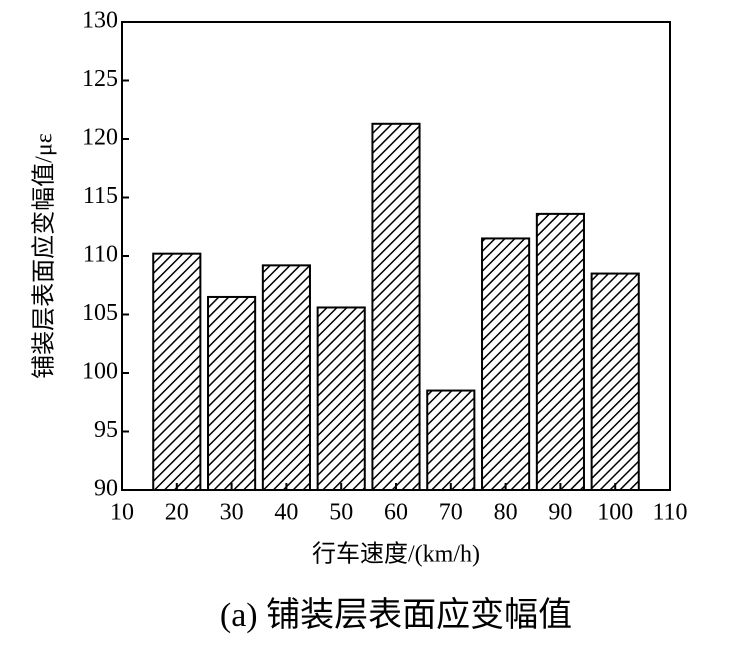 The height and width of the screenshot is (651, 748). Describe the element at coordinates (100, 138) in the screenshot. I see `y-tick-label: 120` at that location.